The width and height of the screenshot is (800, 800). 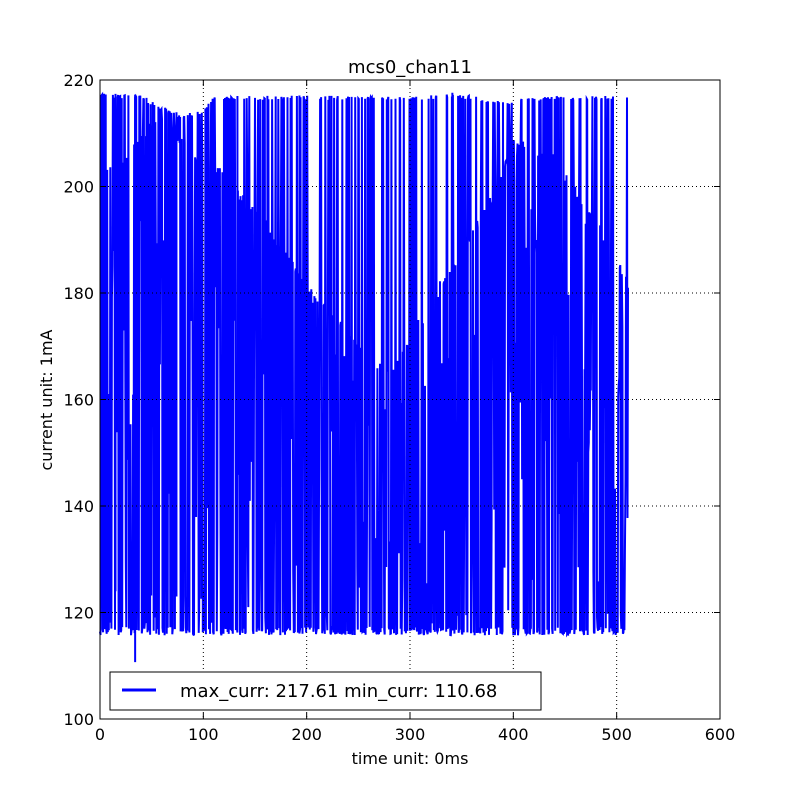 What do you see at coordinates (720, 734) in the screenshot?
I see `x-tick-label: 600` at bounding box center [720, 734].